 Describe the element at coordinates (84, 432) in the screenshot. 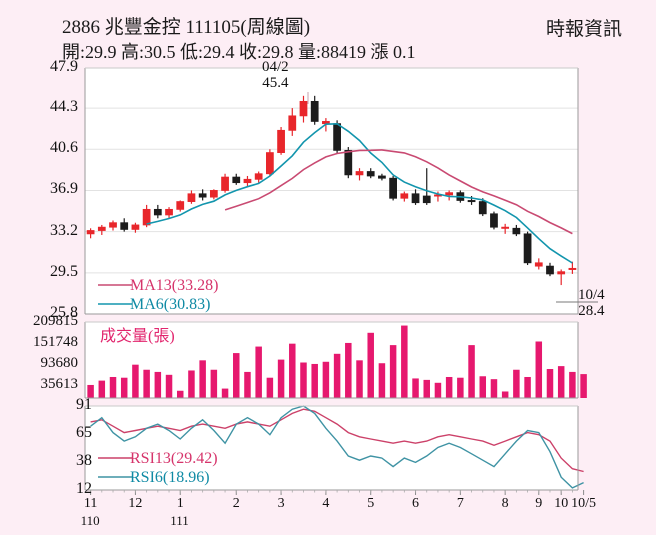

I see `axis-tick-label: 65` at that location.